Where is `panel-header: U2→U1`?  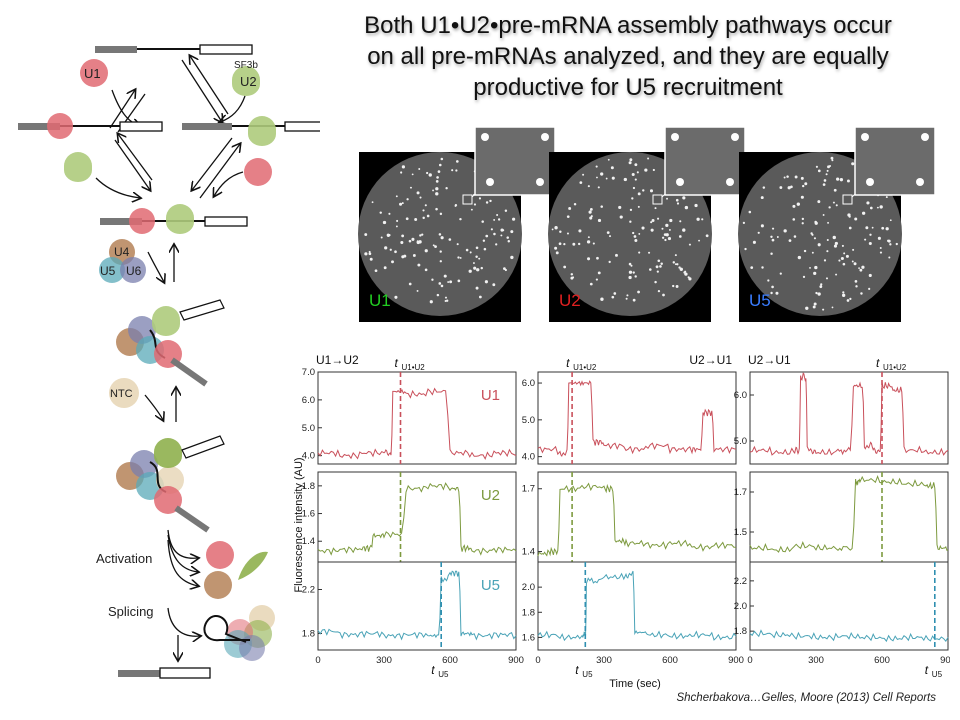
panel-header: U2→U1 is located at coordinates (710, 360).